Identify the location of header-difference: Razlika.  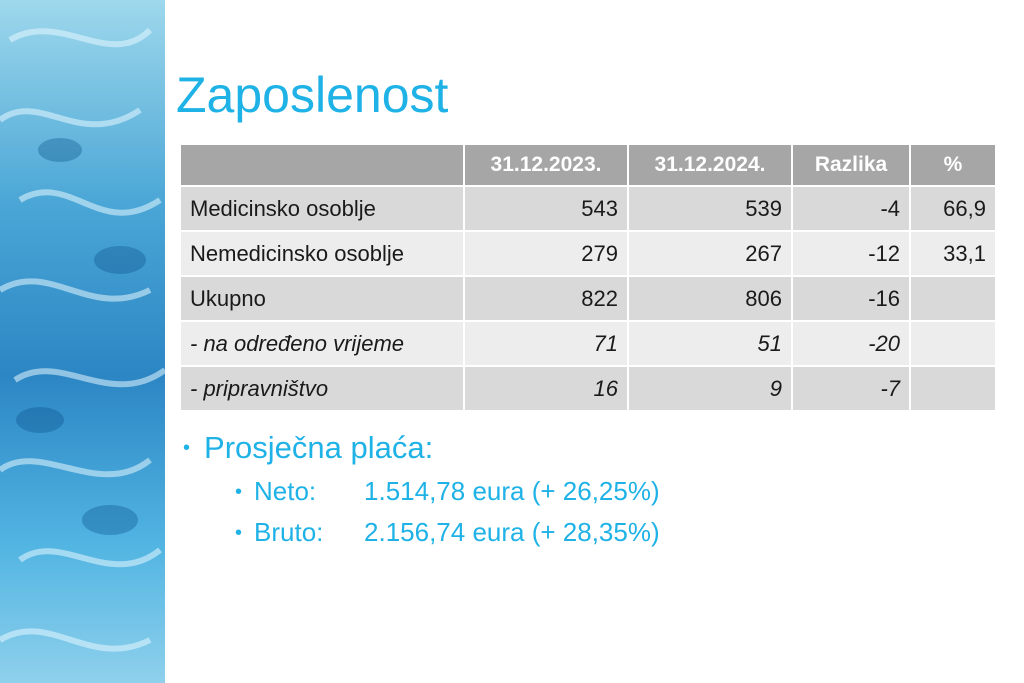
(851, 165).